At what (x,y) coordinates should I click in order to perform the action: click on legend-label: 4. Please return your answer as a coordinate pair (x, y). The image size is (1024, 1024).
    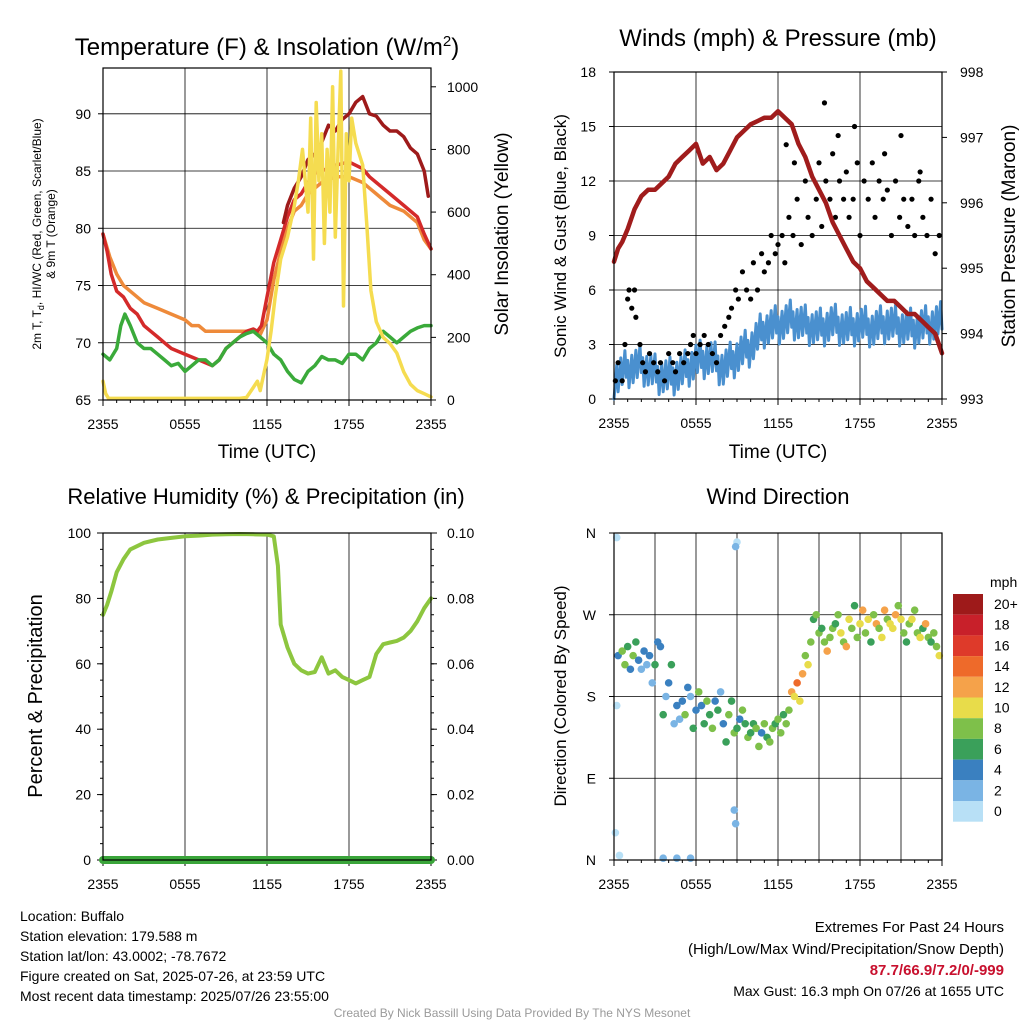
    Looking at the image, I should click on (998, 770).